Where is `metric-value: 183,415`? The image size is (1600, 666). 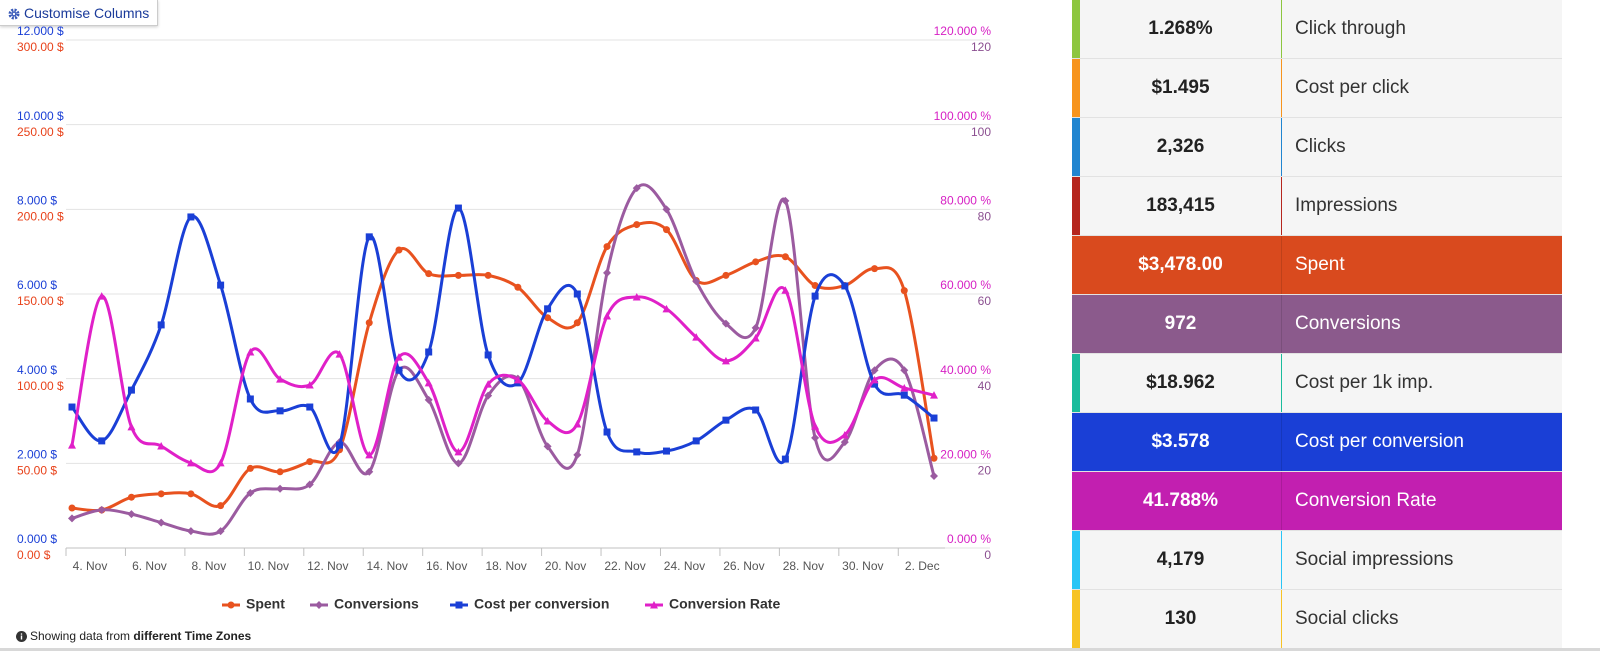
metric-value: 183,415 is located at coordinates (1180, 205).